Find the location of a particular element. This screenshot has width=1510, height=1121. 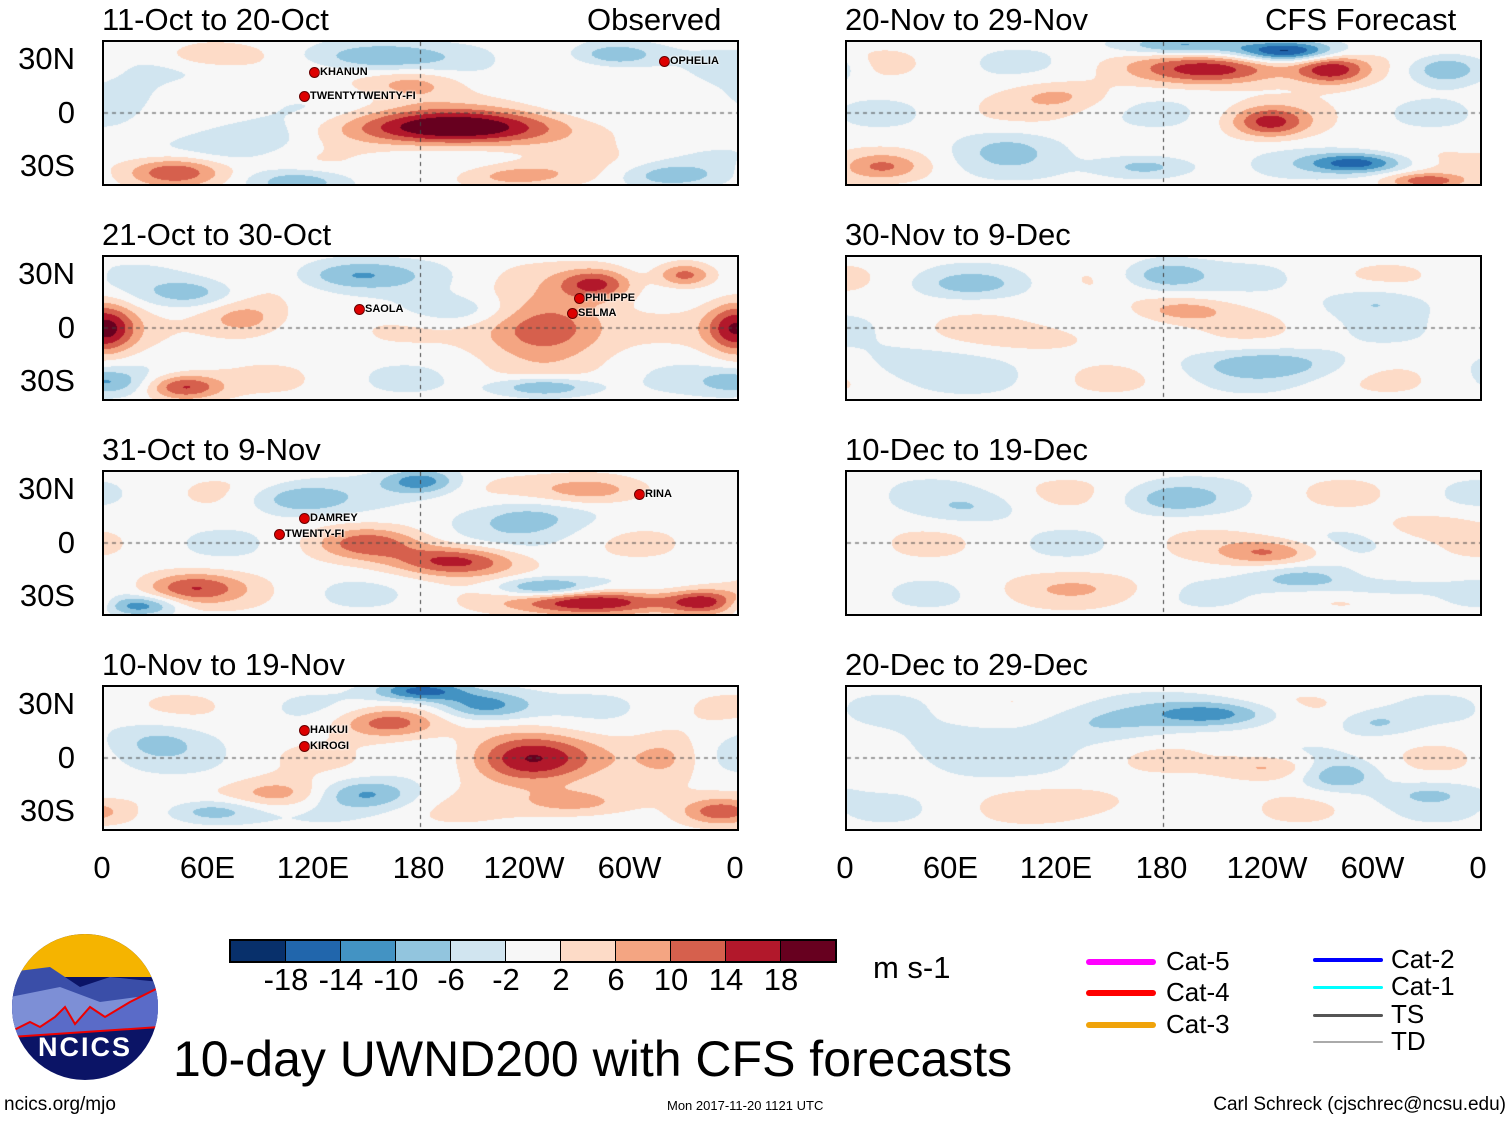

storm-label: DAMREY is located at coordinates (334, 518).